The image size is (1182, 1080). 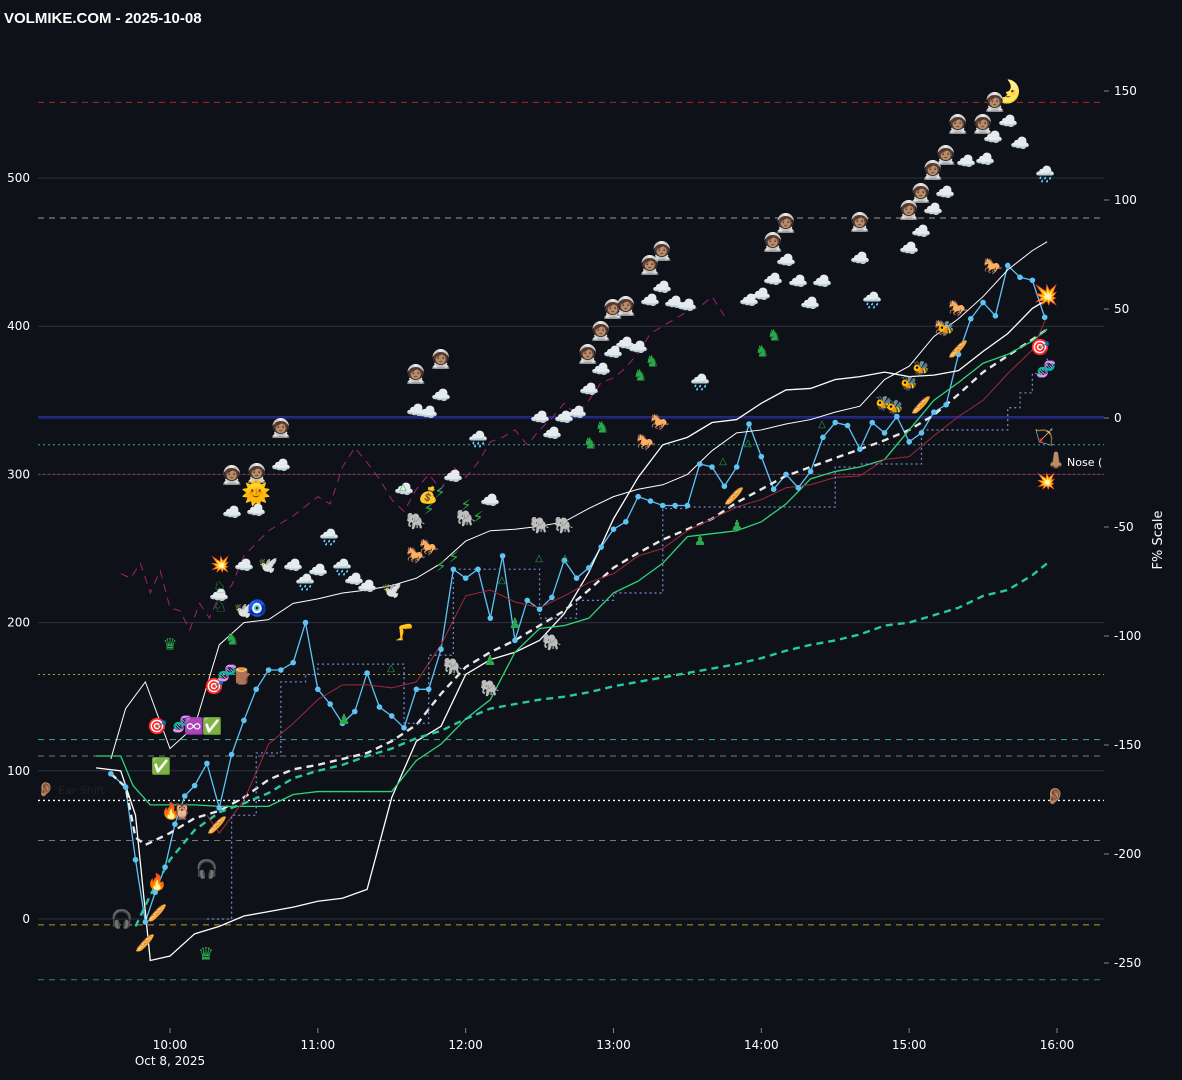 What do you see at coordinates (194, 726) in the screenshot?
I see `emoji-marker: ♾️` at bounding box center [194, 726].